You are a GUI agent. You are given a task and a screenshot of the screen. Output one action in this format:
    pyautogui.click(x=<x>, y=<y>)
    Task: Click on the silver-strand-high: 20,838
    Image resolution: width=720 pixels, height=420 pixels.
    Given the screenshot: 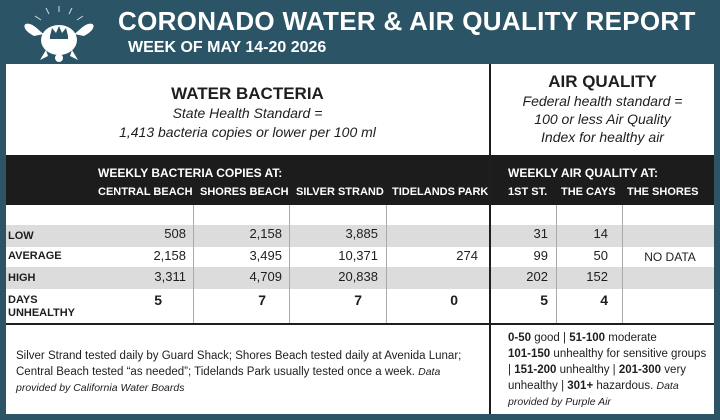 What is the action you would take?
    pyautogui.click(x=358, y=276)
    